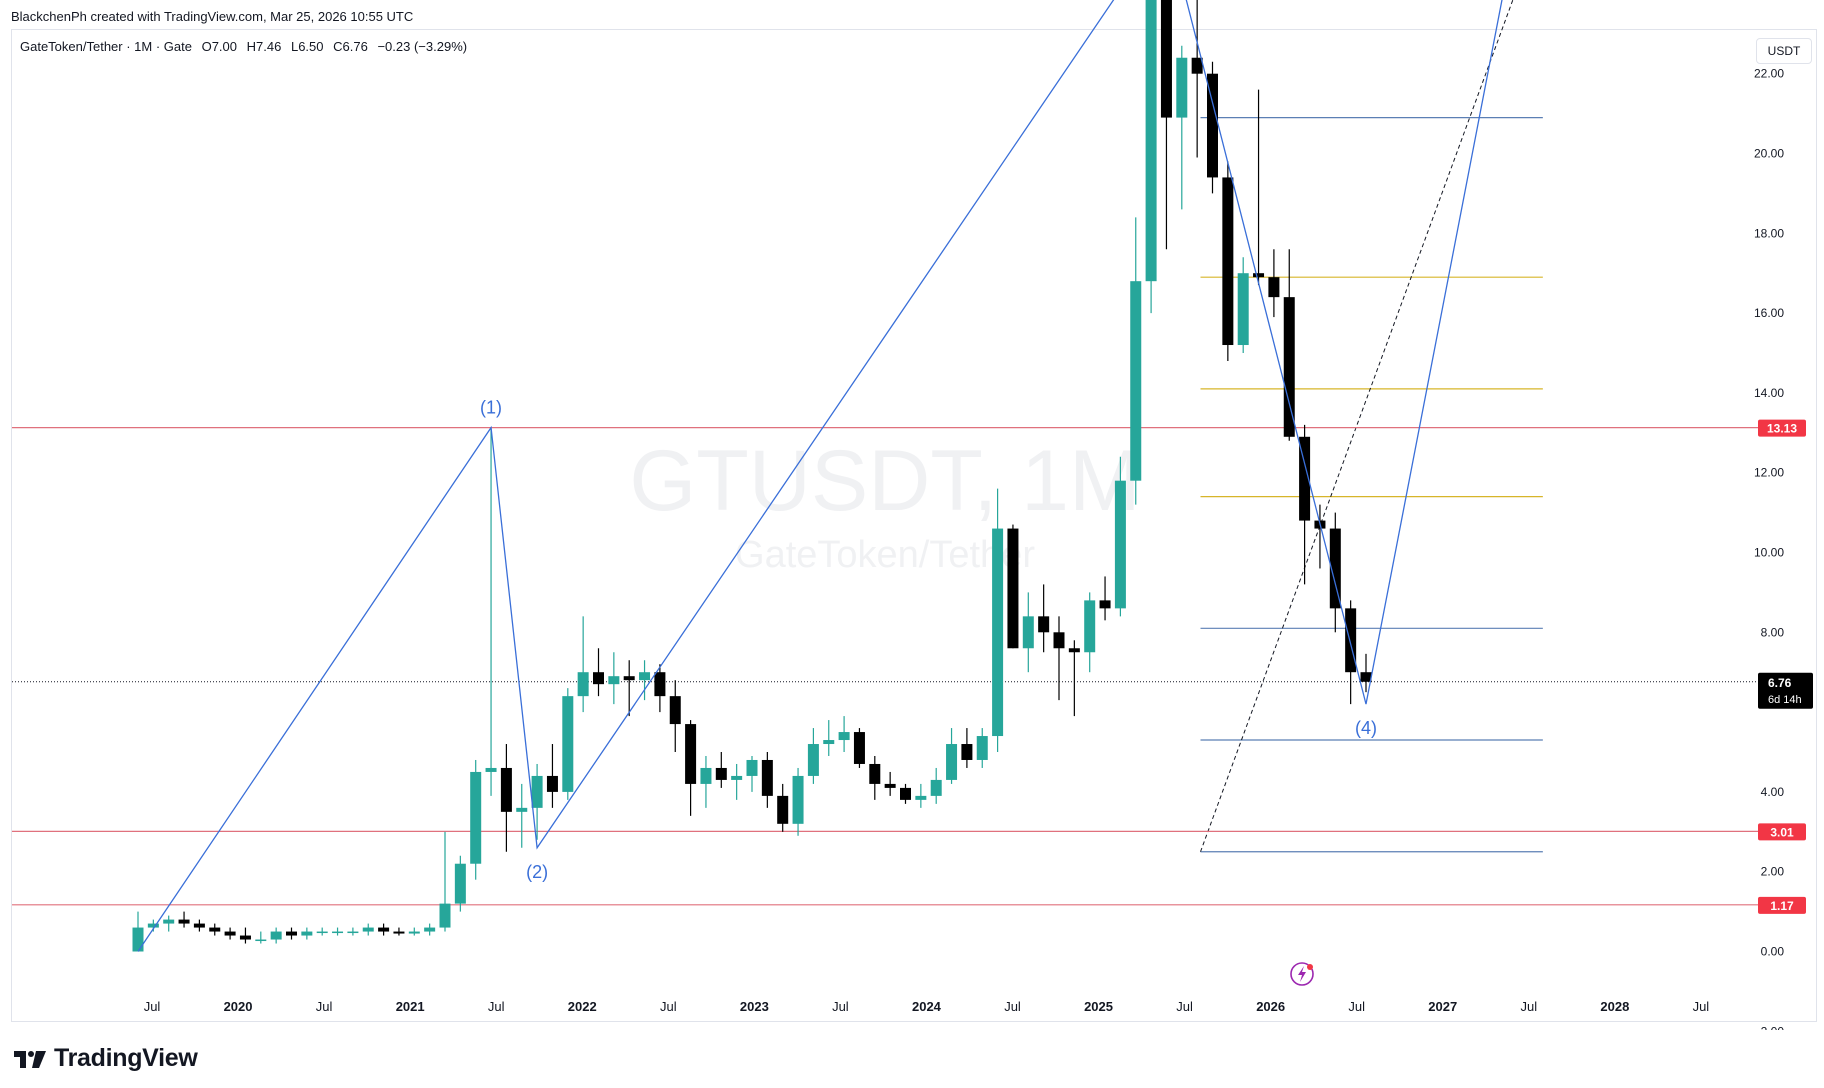 This screenshot has width=1824, height=1088. I want to click on legend-high: H7.46, so click(264, 46).